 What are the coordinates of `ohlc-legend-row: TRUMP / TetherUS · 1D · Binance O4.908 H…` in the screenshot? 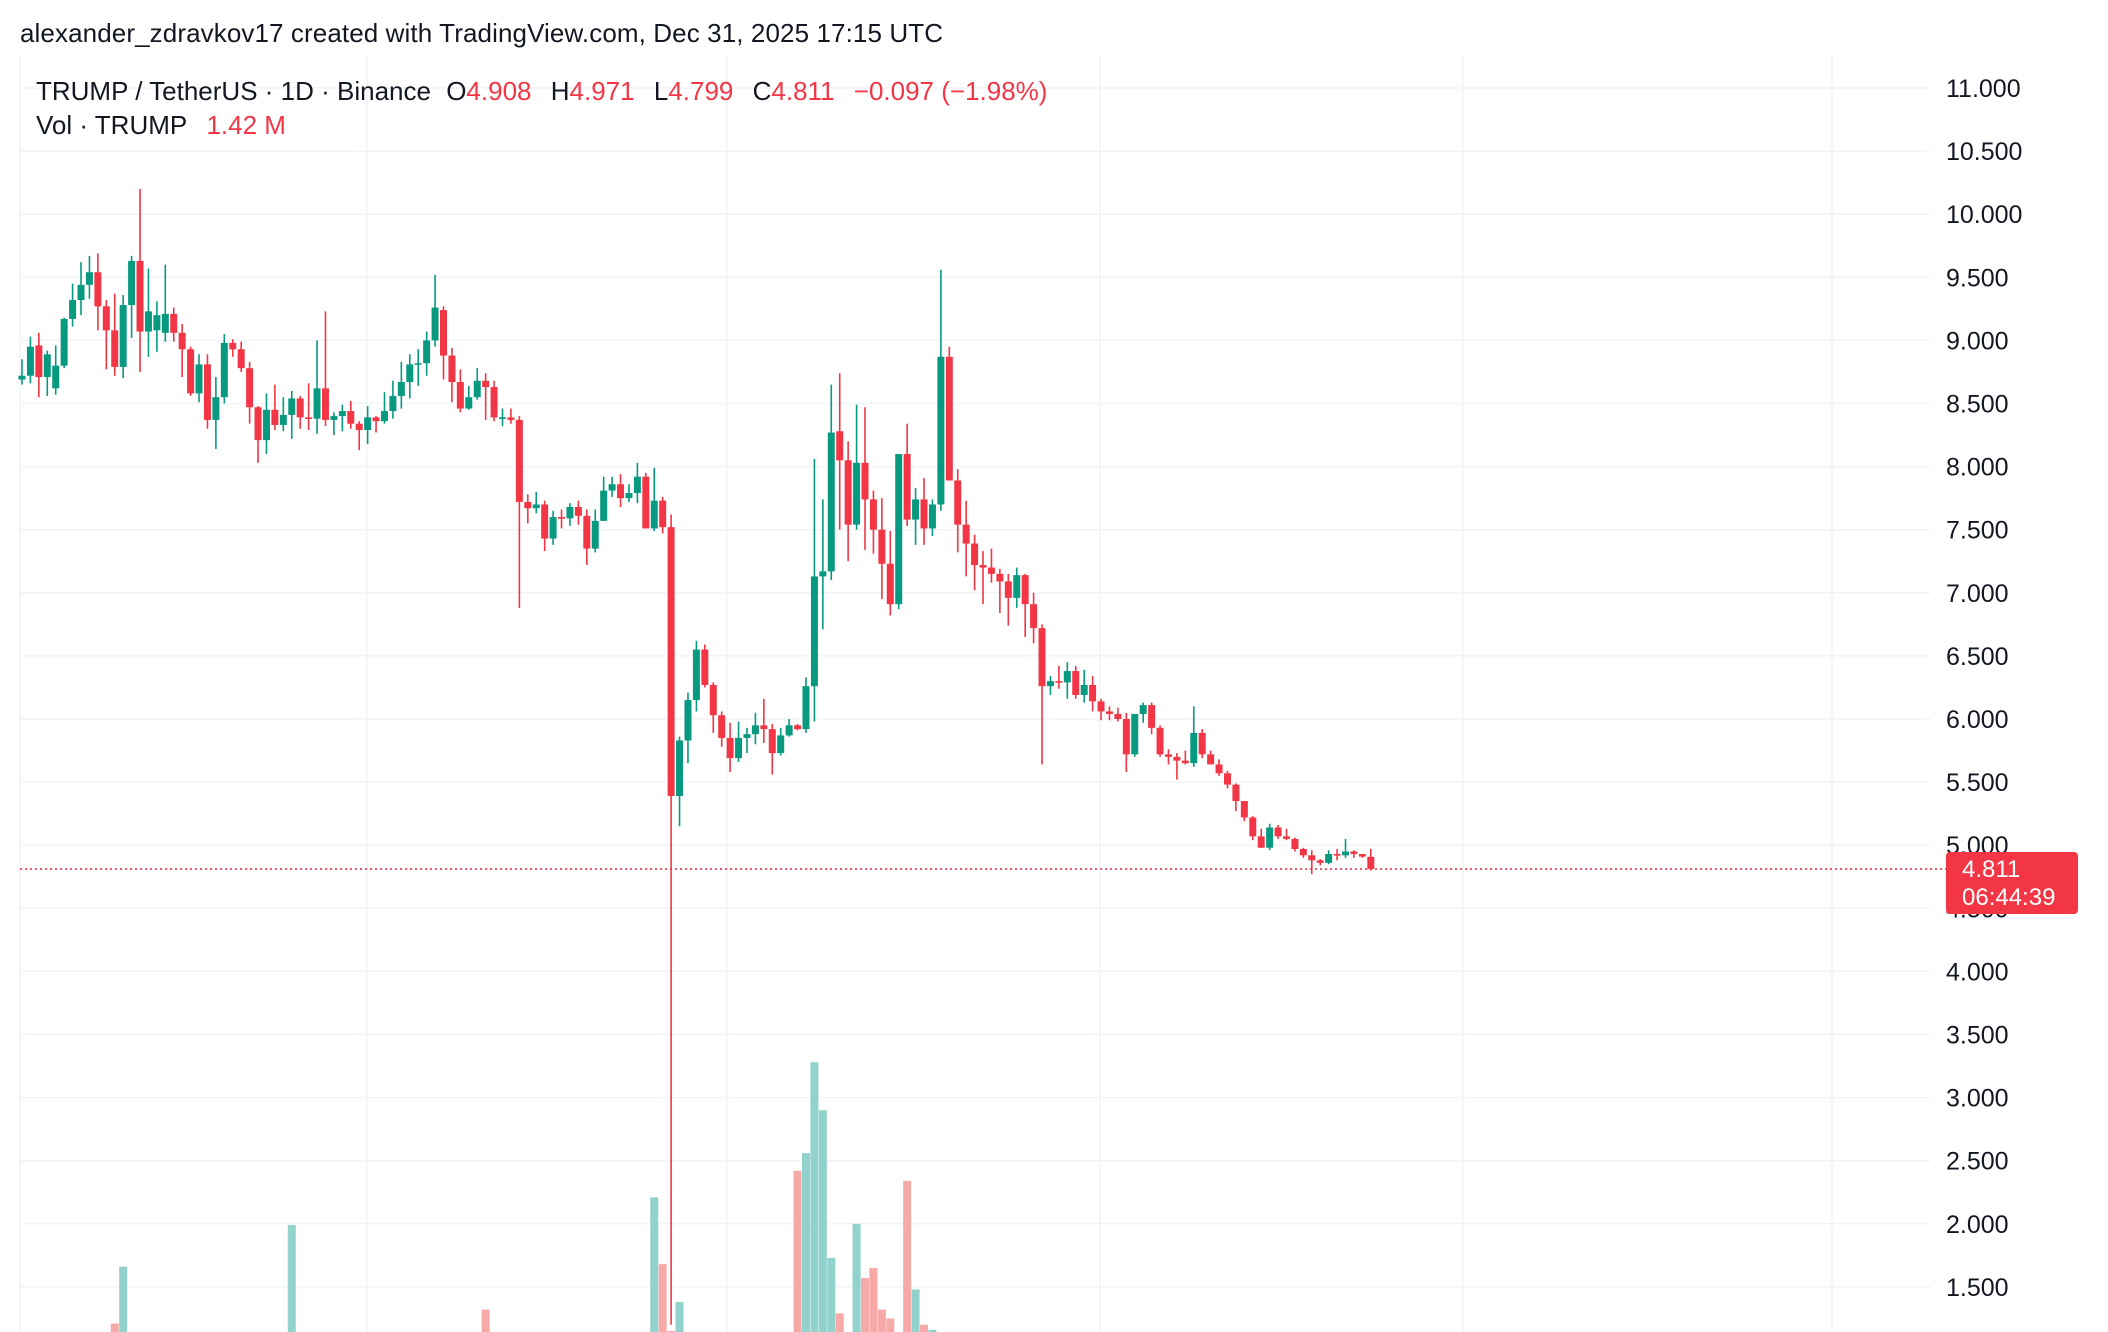 It's located at (541, 91).